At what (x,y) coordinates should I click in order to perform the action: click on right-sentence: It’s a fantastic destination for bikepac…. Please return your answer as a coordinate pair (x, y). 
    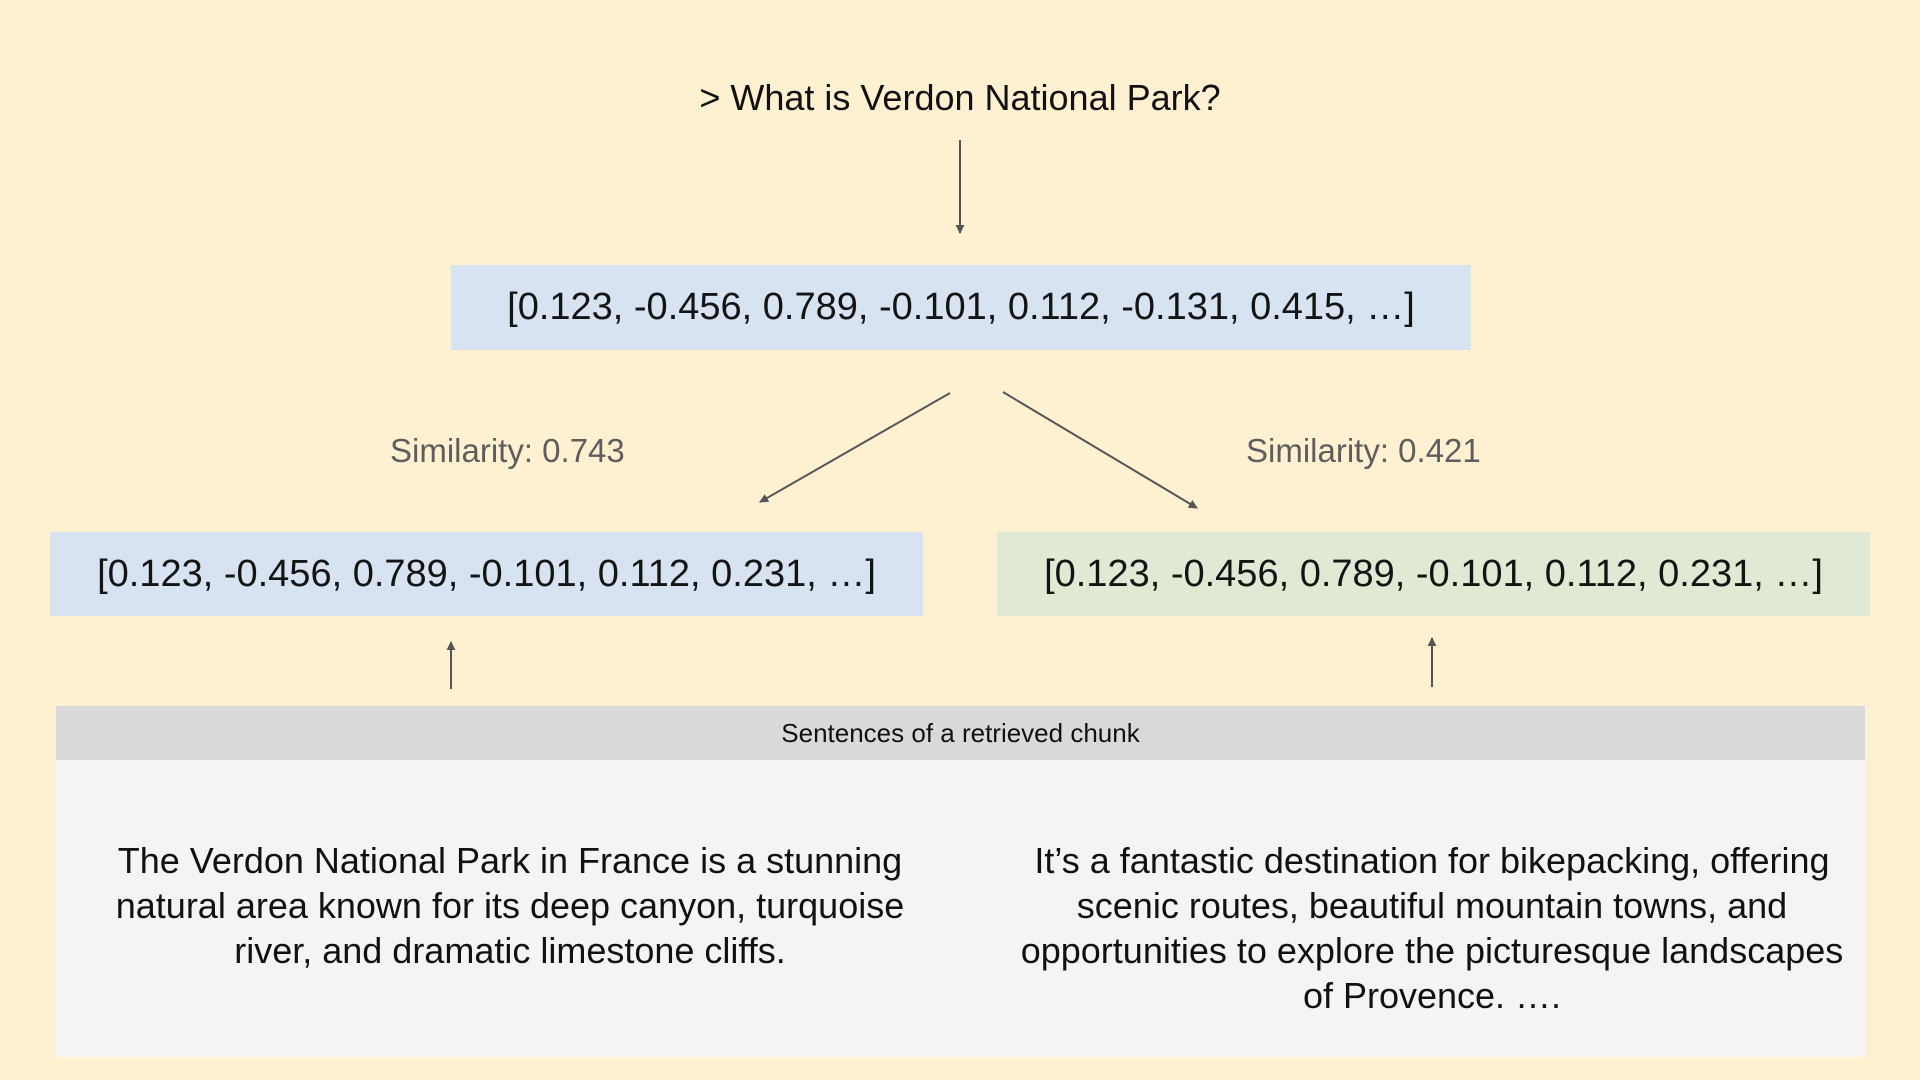
    Looking at the image, I should click on (1432, 928).